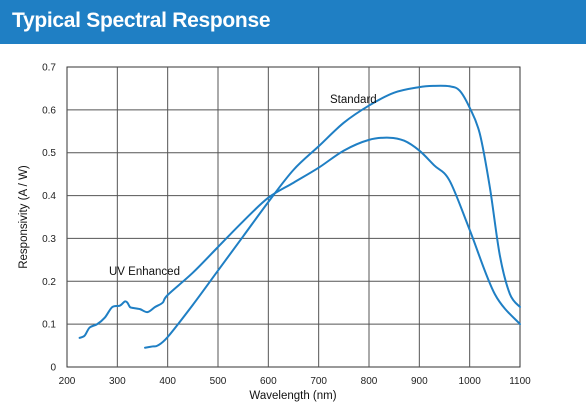  I want to click on y-tick-label: 0.5, so click(49, 153).